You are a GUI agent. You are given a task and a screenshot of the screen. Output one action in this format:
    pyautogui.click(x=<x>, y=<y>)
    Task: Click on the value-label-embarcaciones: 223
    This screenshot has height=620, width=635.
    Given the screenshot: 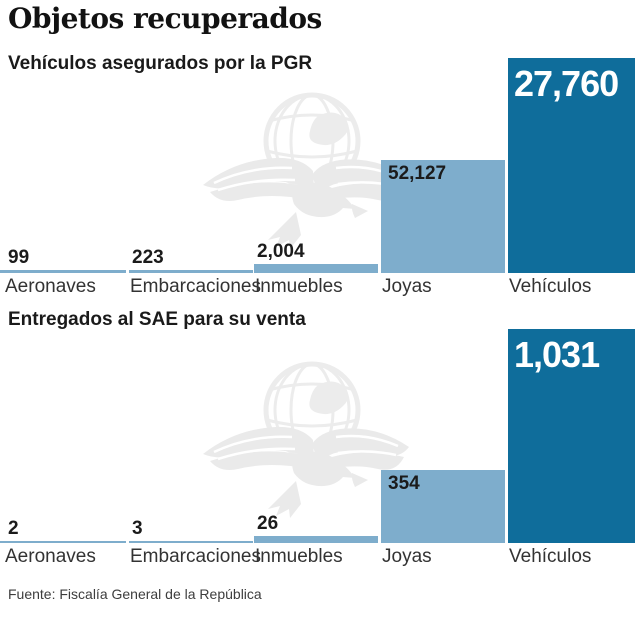 What is the action you would take?
    pyautogui.click(x=148, y=257)
    